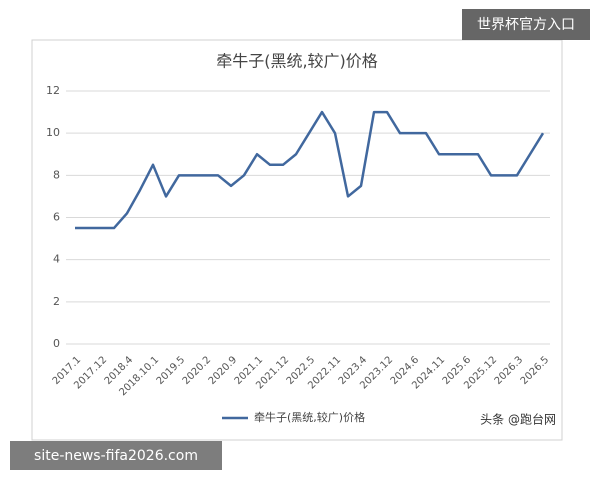  I want to click on y-tick-label: 12, so click(53, 90).